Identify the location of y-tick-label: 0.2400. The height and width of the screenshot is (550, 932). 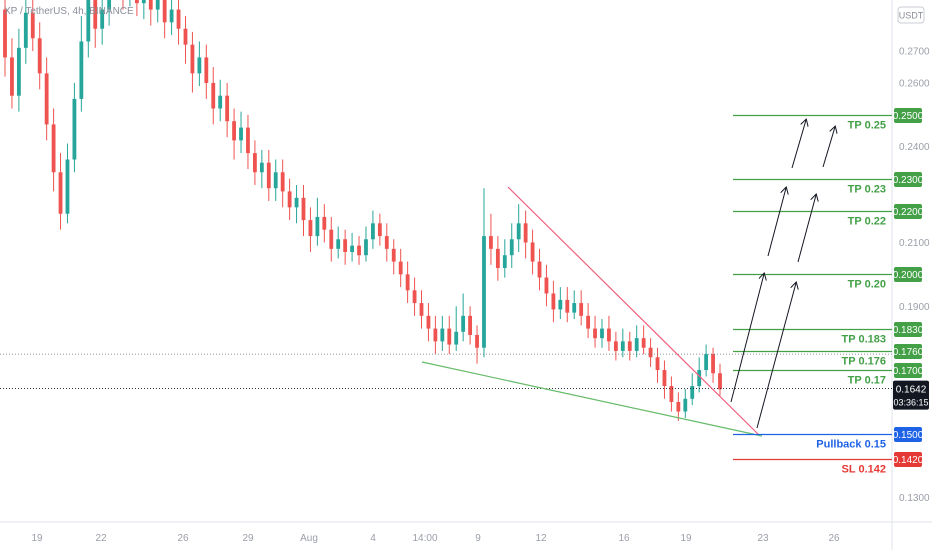
(914, 147).